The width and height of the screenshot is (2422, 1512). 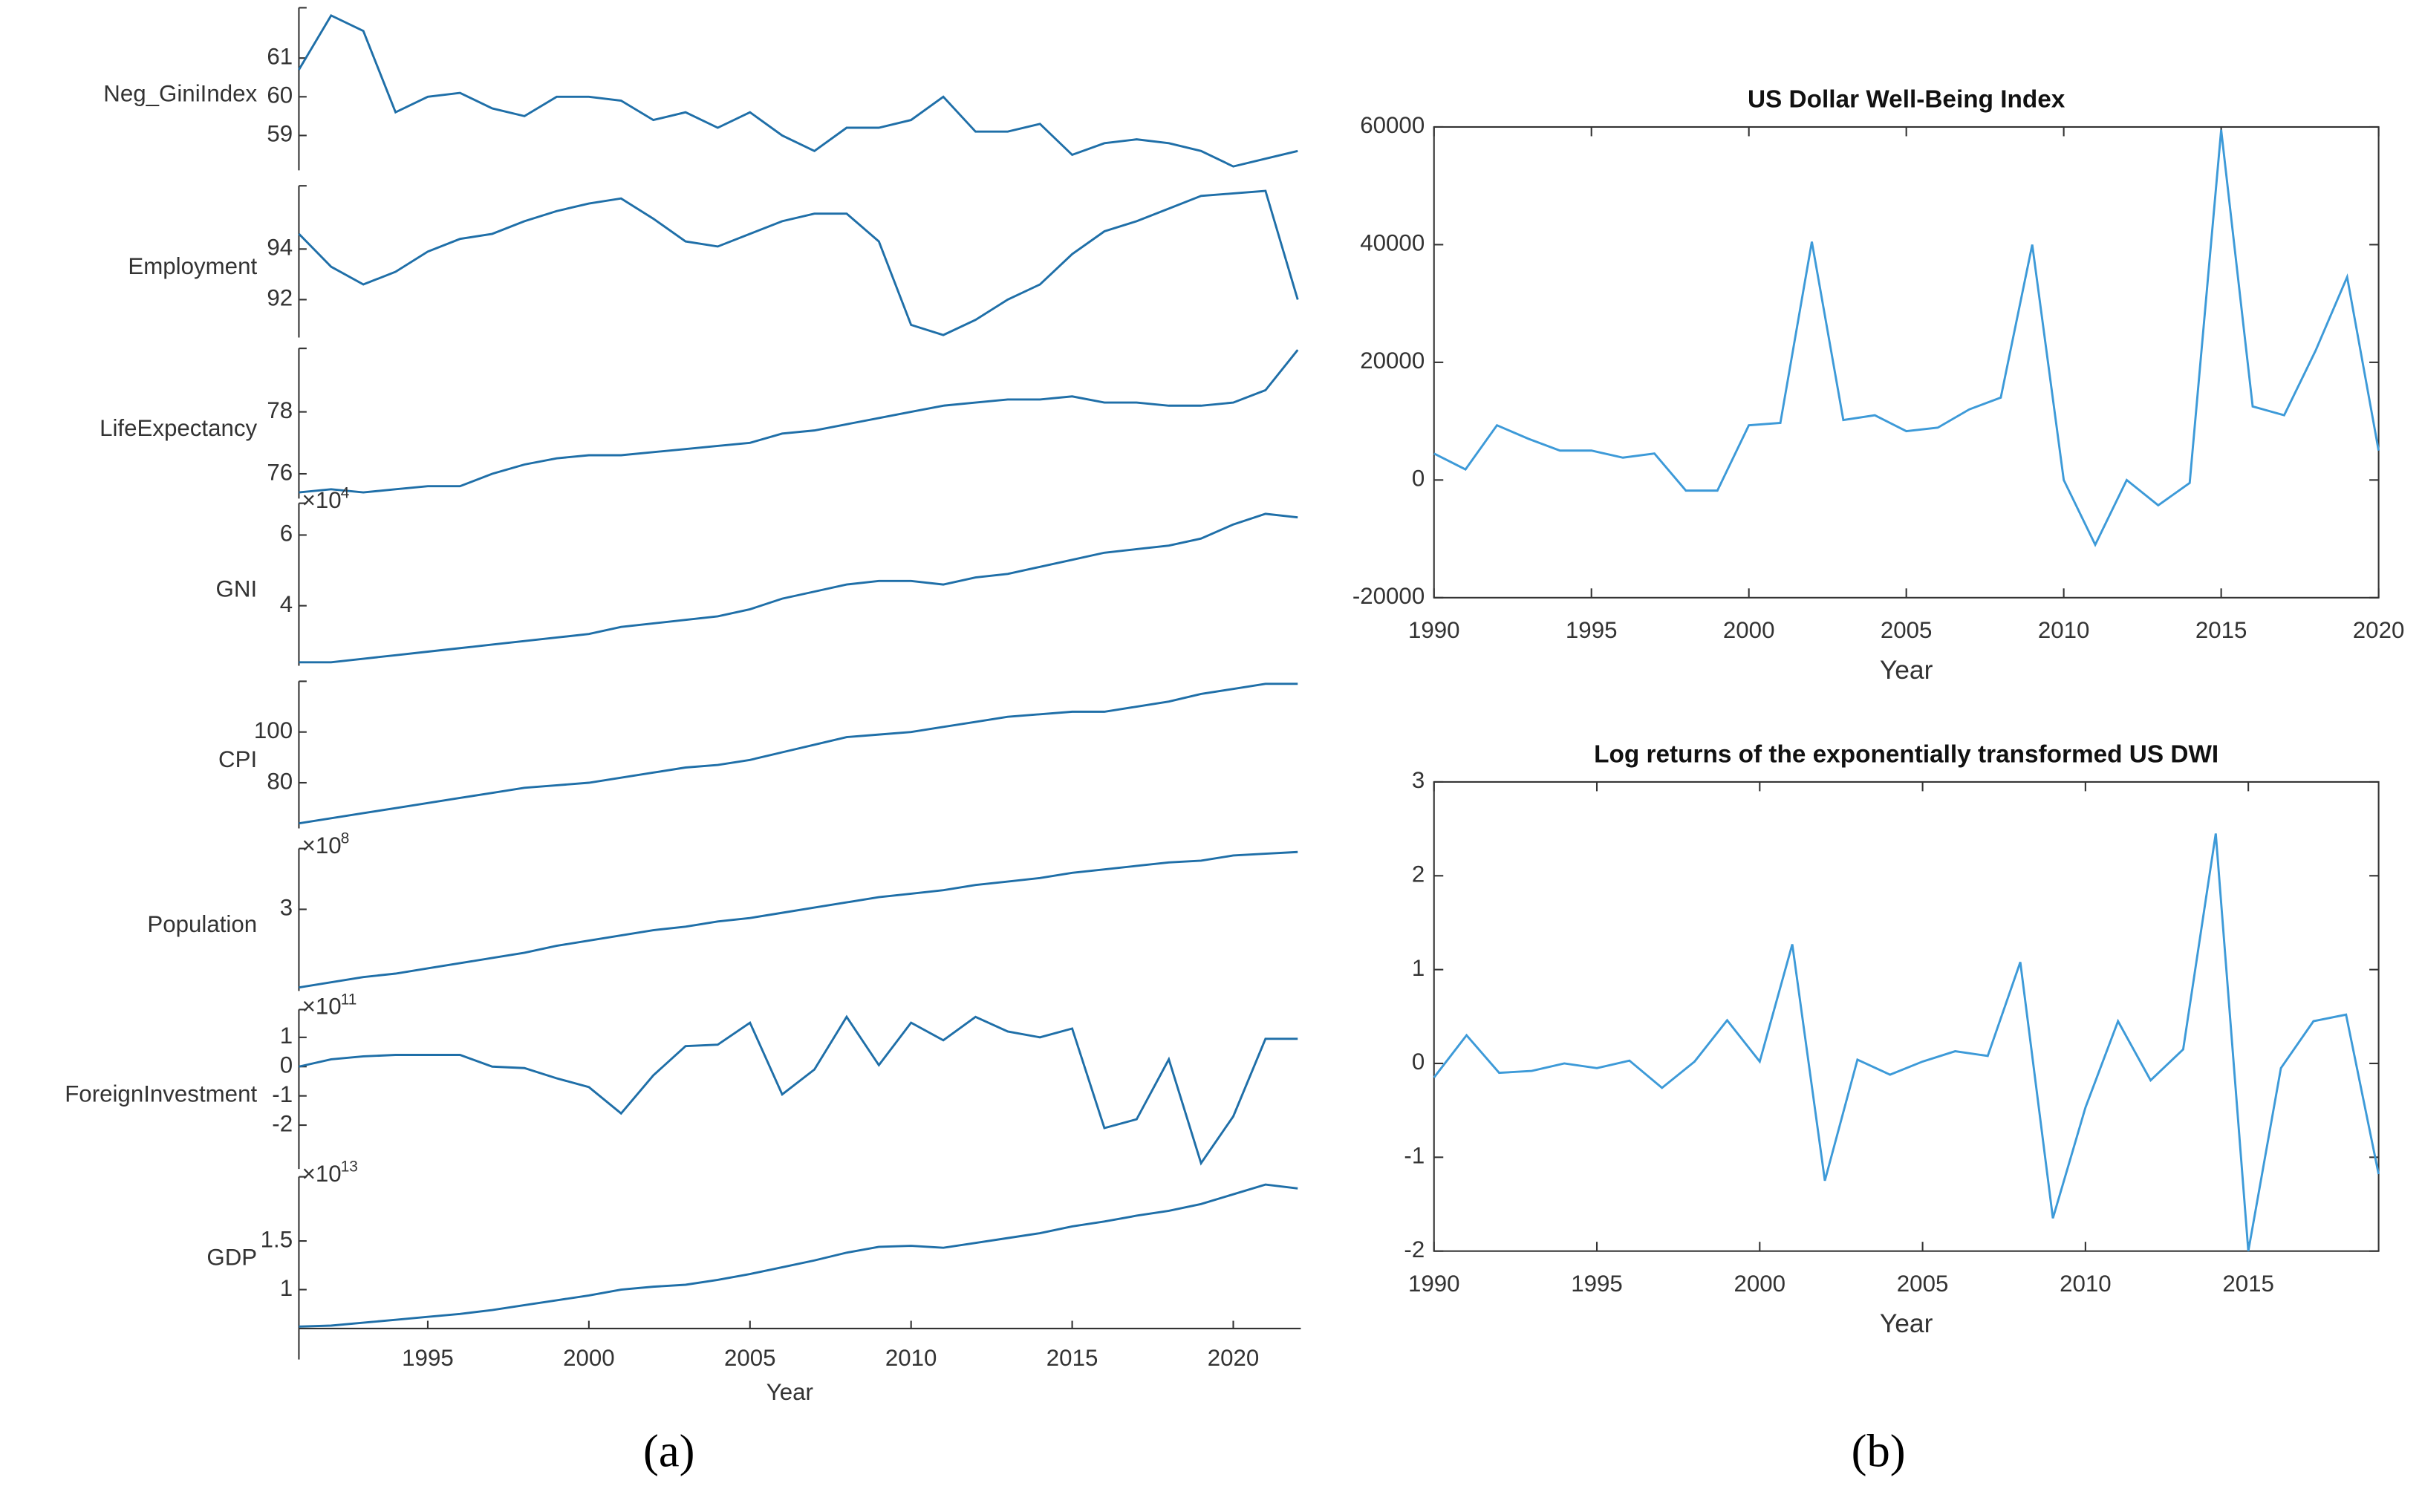 I want to click on y-tick-label: 92, so click(x=280, y=298).